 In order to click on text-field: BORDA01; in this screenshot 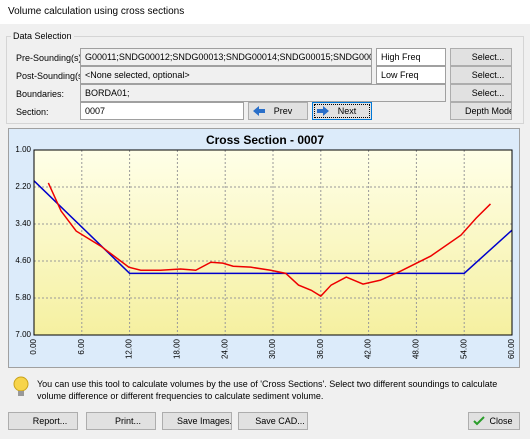, I will do `click(263, 93)`.